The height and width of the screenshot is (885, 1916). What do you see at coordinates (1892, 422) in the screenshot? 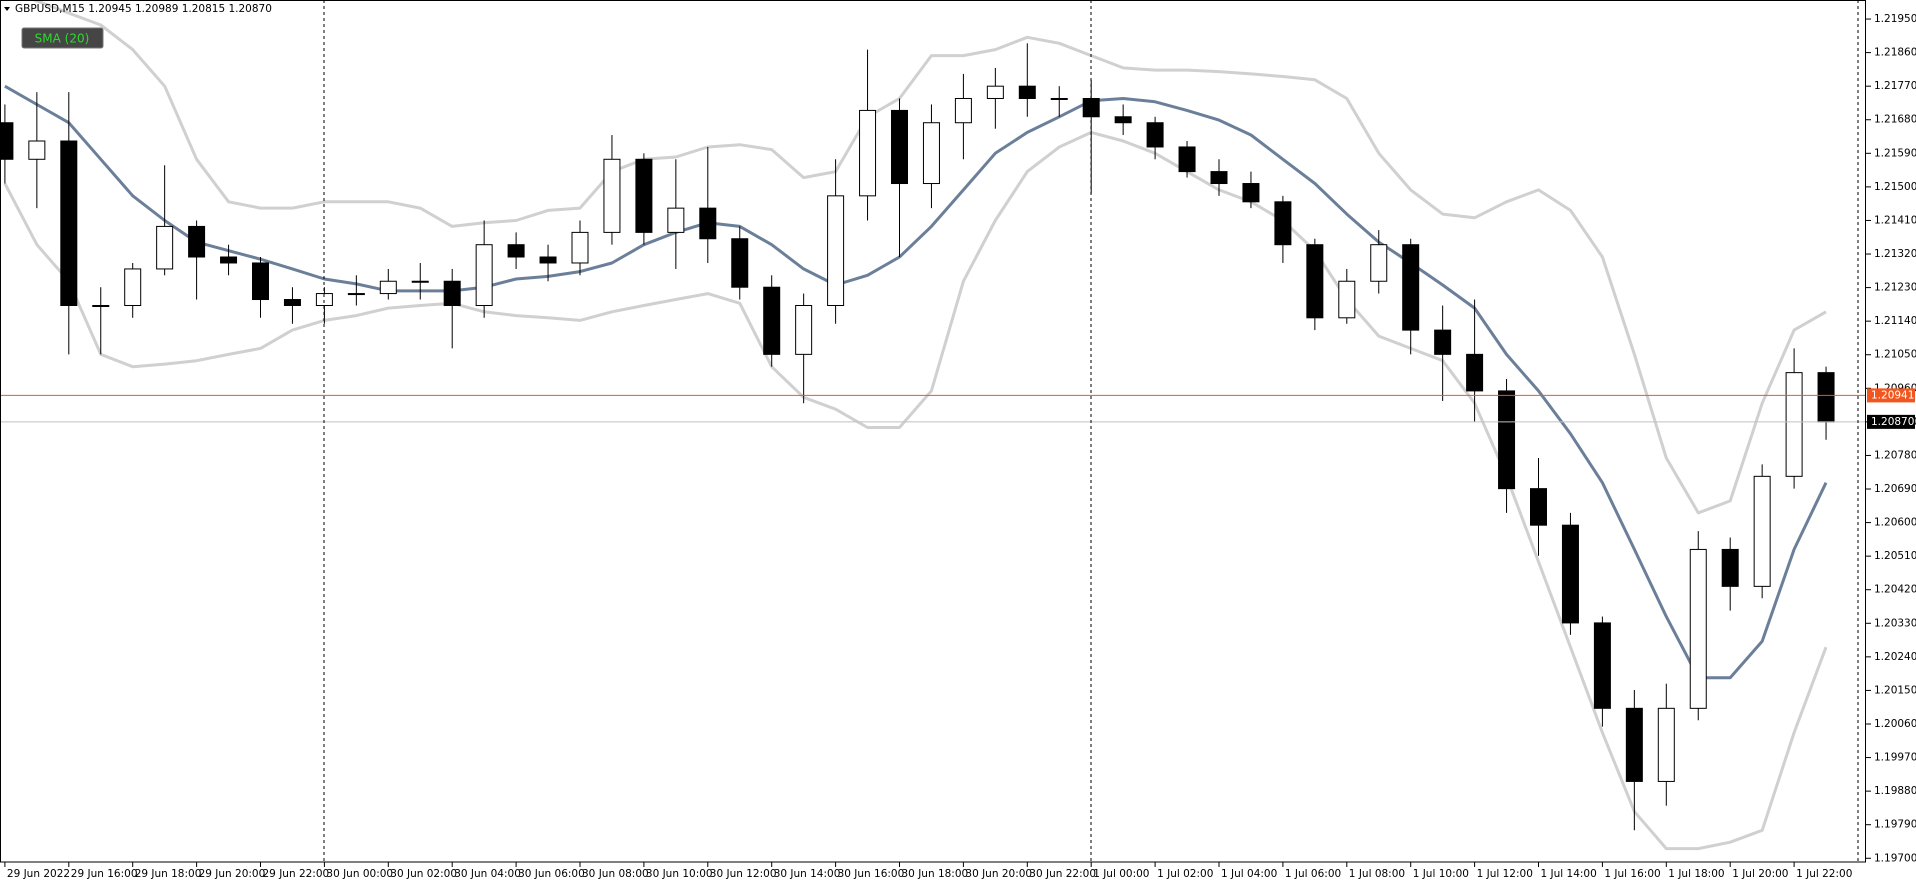
I see `price-label: 1.20870` at bounding box center [1892, 422].